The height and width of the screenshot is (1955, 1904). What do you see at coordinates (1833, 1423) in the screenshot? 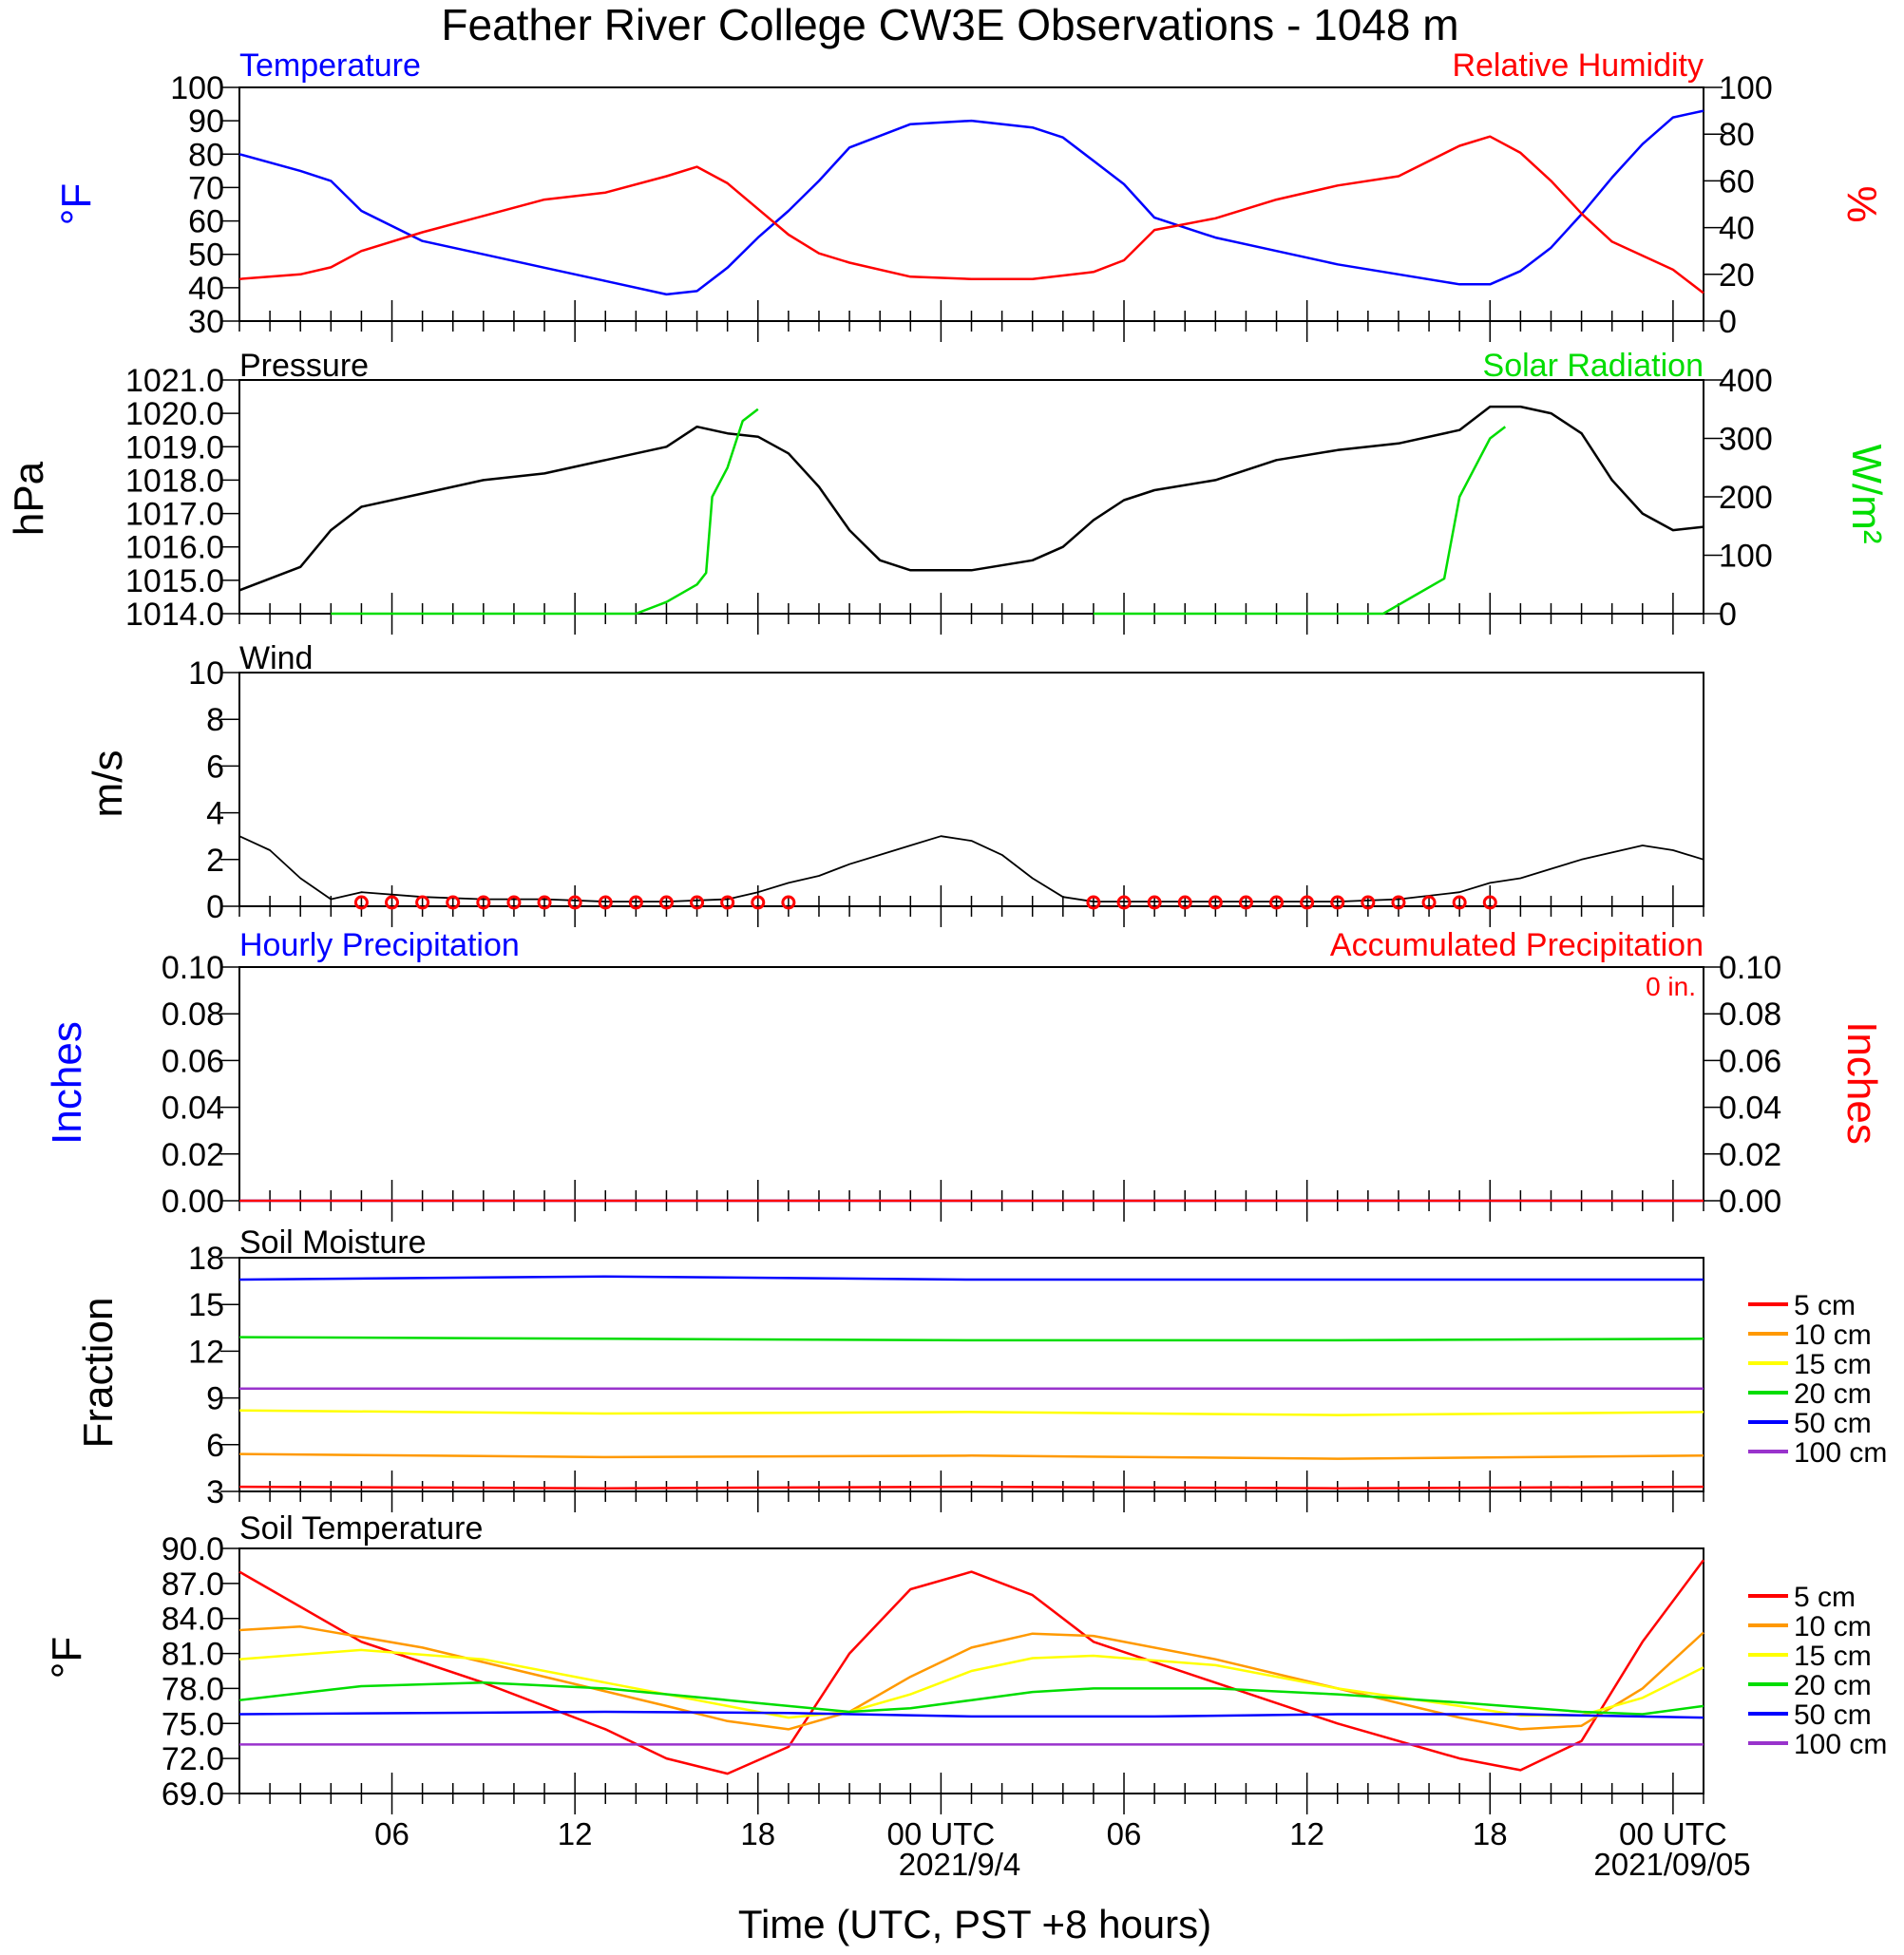
I see `soil_moisture-legend-label: 50 cm` at bounding box center [1833, 1423].